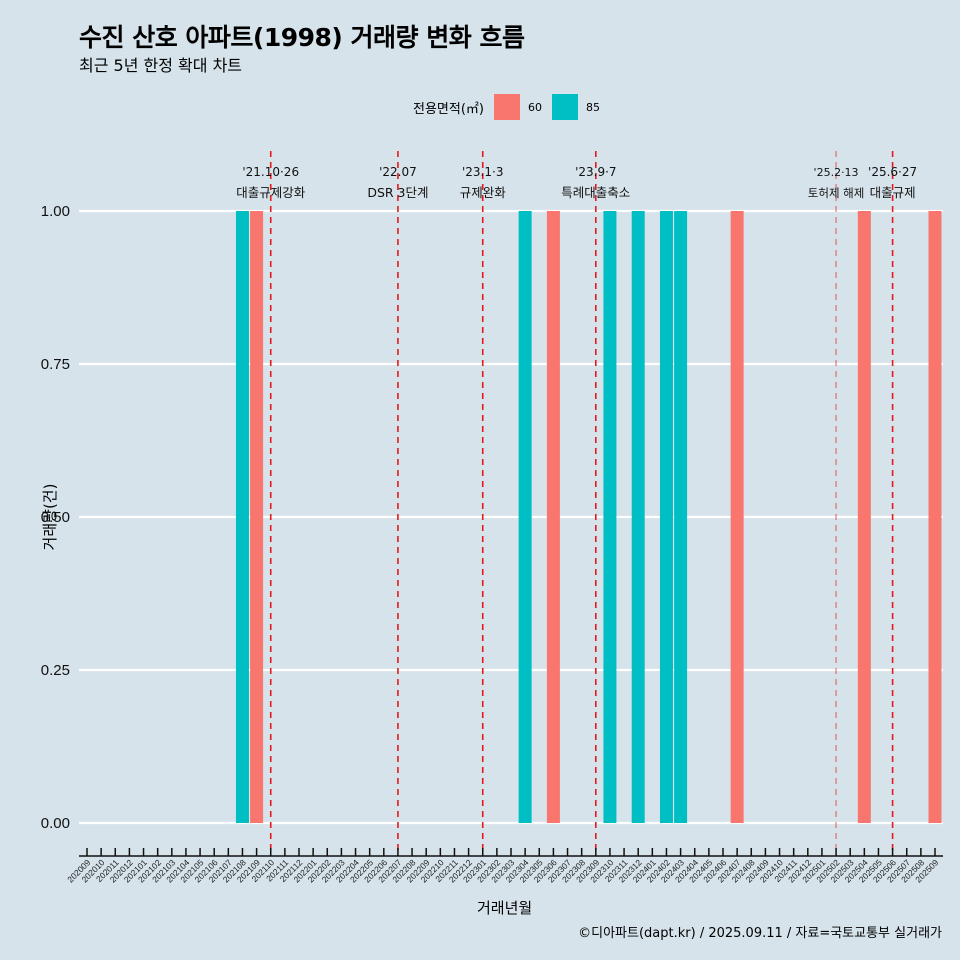 The height and width of the screenshot is (960, 960). What do you see at coordinates (893, 192) in the screenshot?
I see `annotation-label: 대출규제` at bounding box center [893, 192].